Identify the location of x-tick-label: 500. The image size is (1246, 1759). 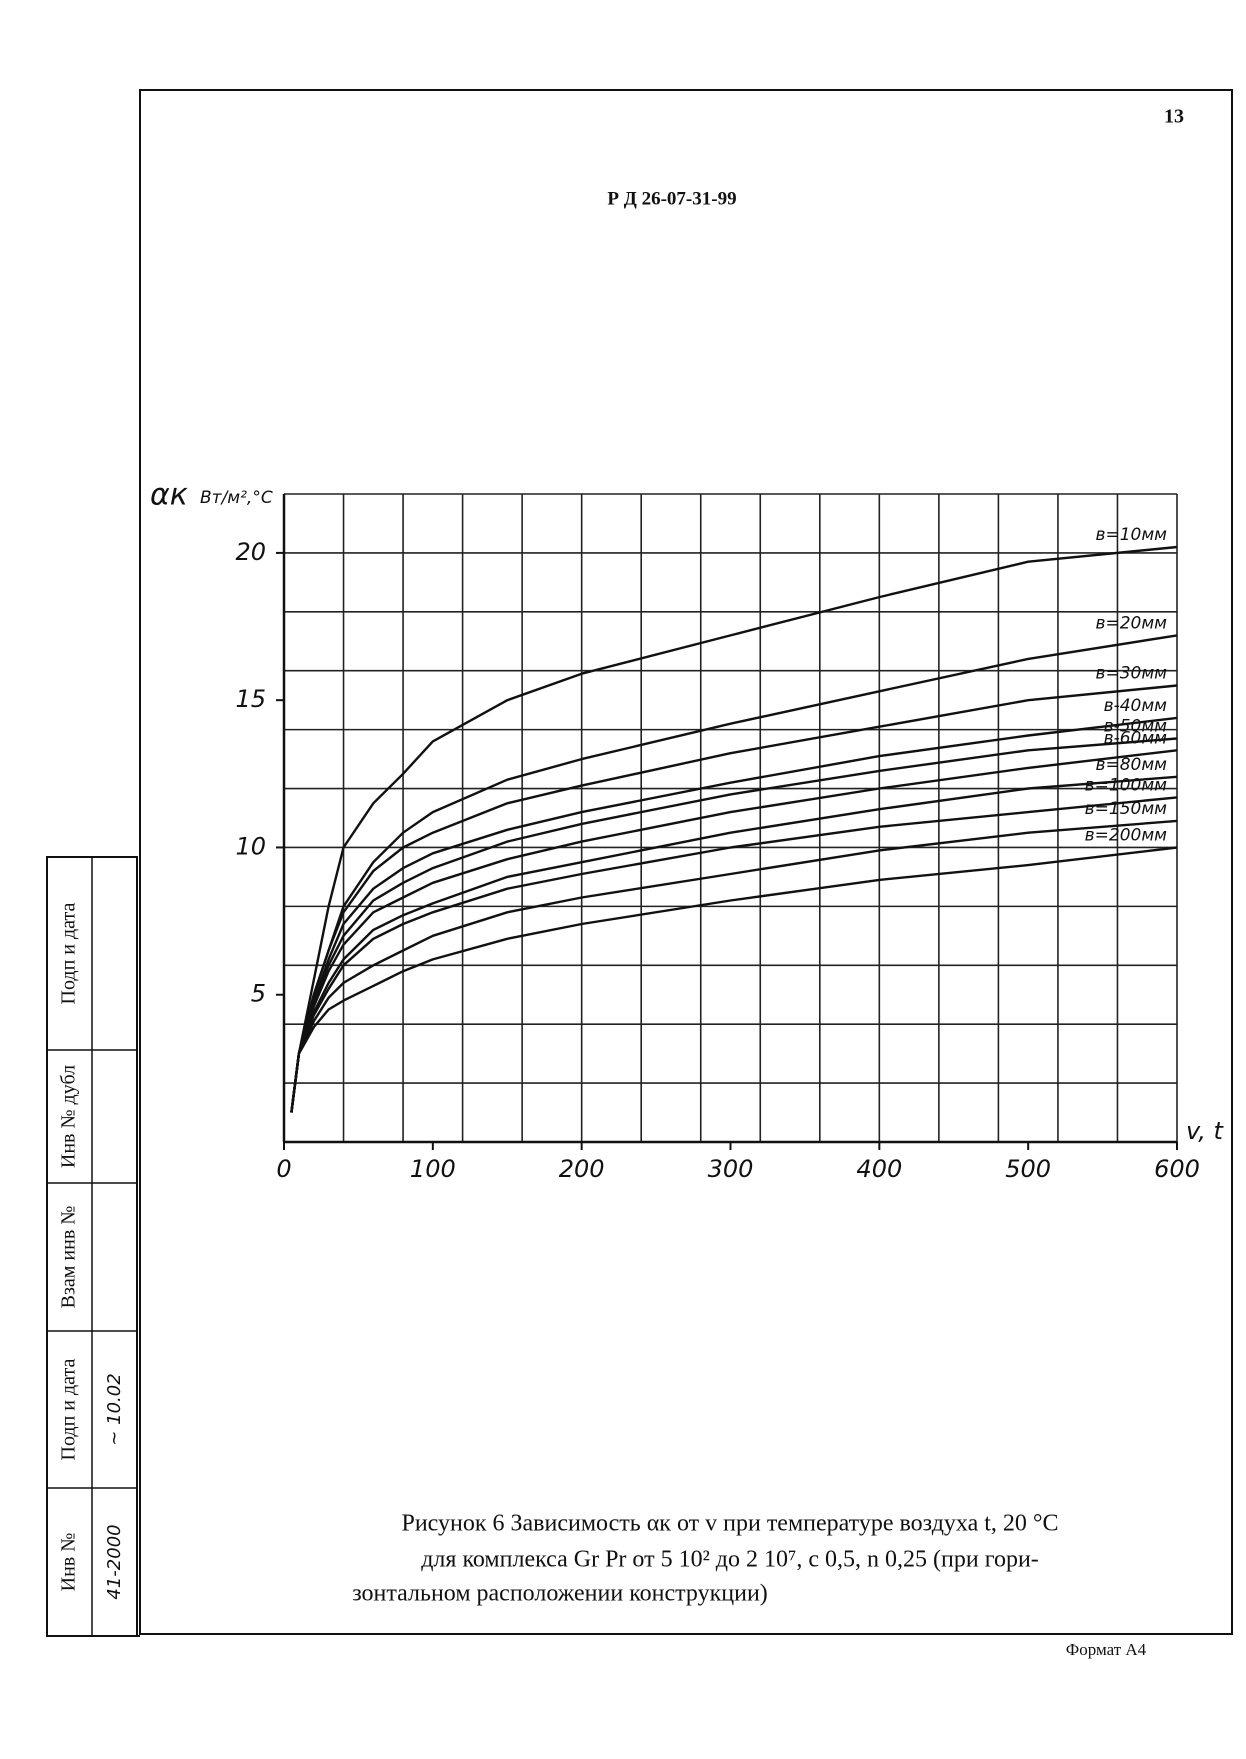
(1028, 1169).